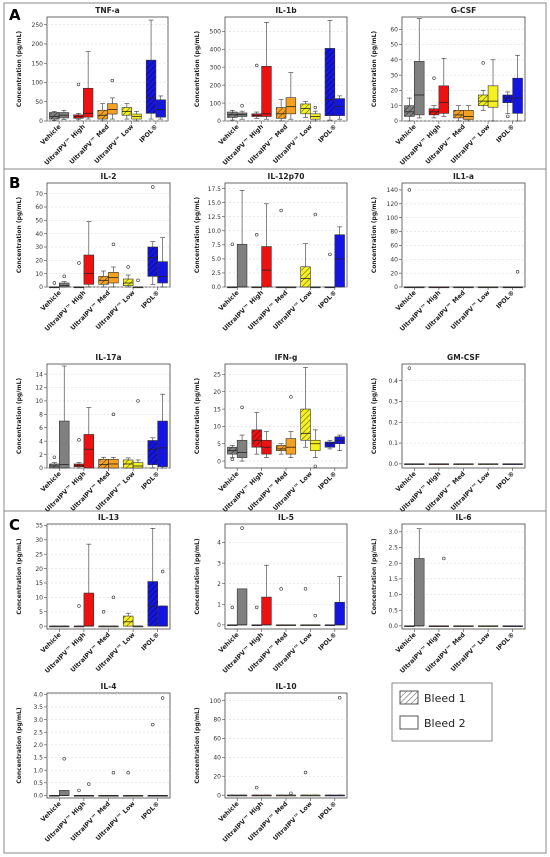  What do you see at coordinates (41, 441) in the screenshot?
I see `y-tick-label: 4` at bounding box center [41, 441].